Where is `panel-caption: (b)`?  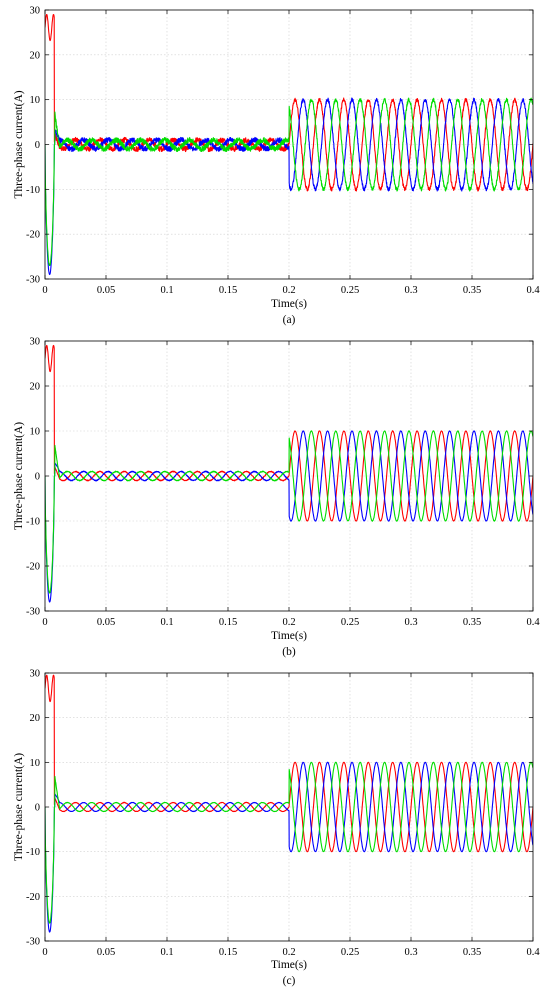
panel-caption: (b) is located at coordinates (289, 652).